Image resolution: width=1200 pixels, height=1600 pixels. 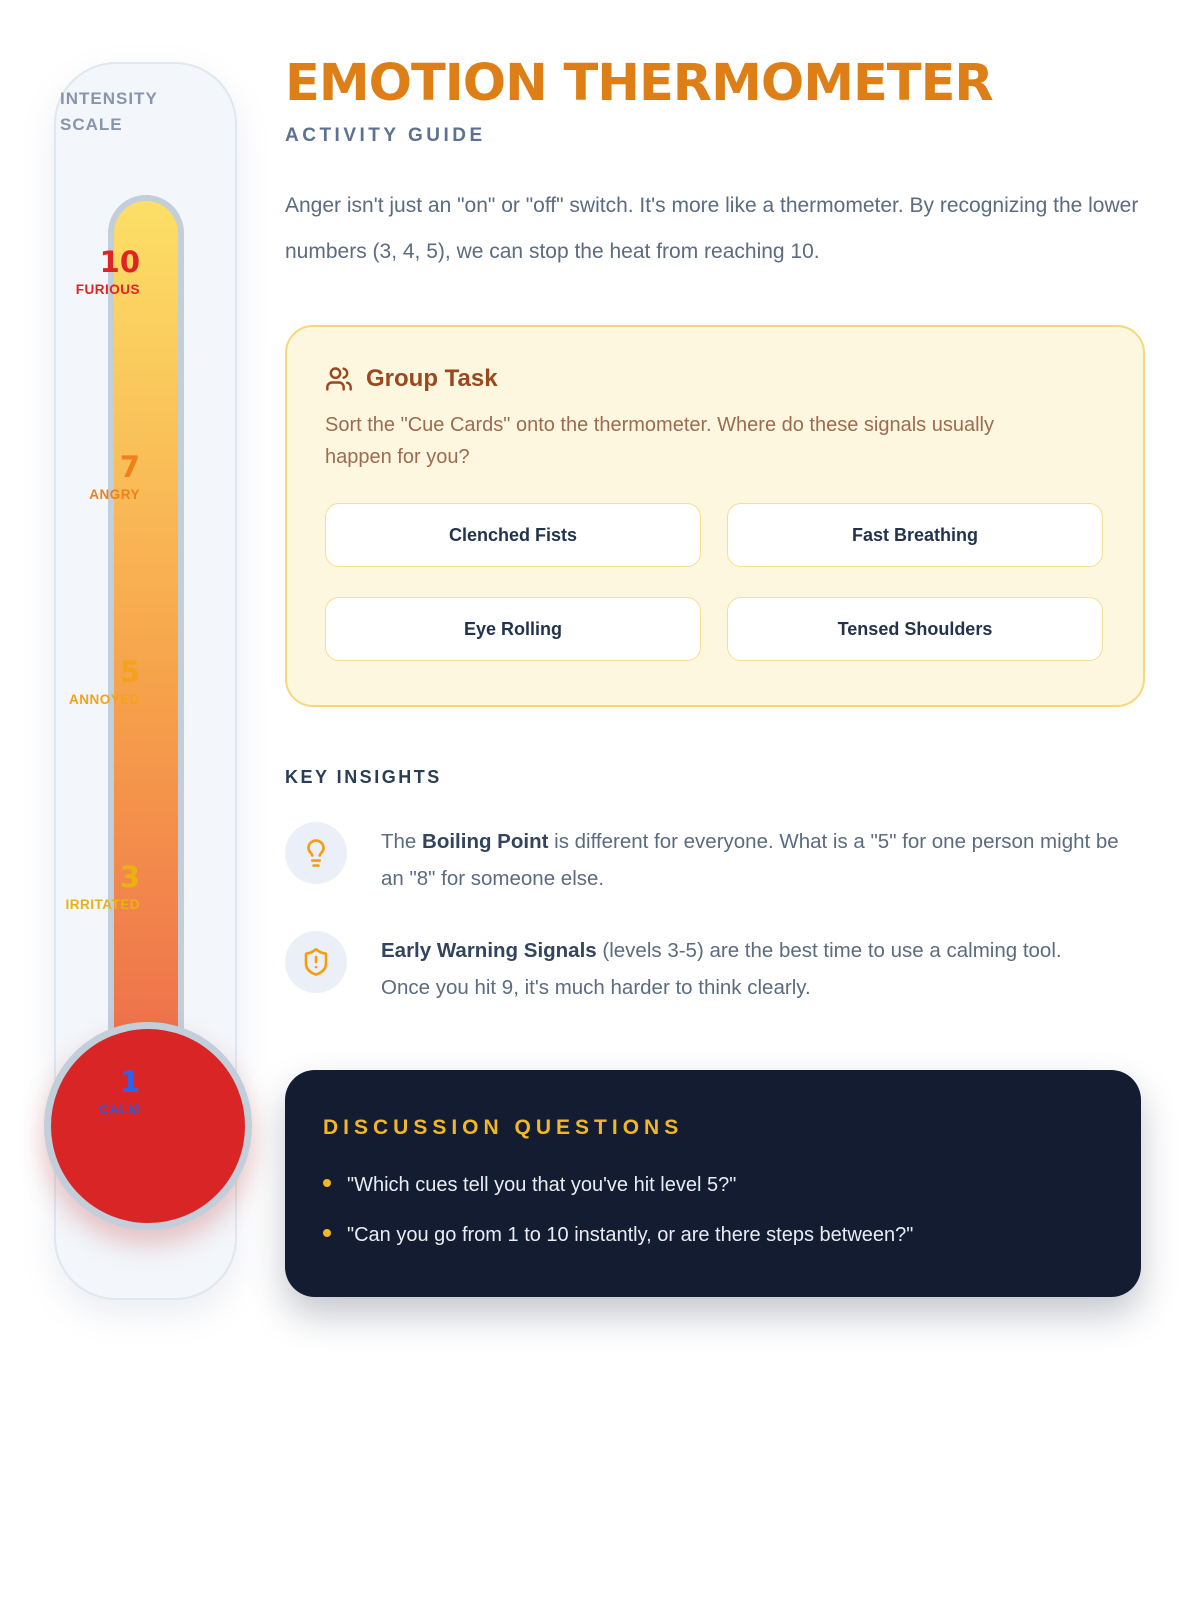 What do you see at coordinates (316, 962) in the screenshot?
I see `shield-alert-icon` at bounding box center [316, 962].